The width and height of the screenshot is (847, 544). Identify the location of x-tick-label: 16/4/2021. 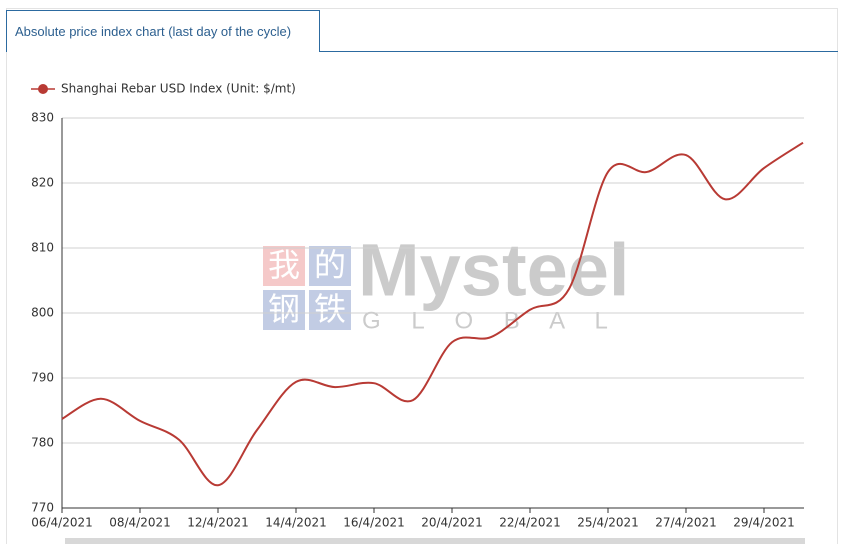
(374, 523).